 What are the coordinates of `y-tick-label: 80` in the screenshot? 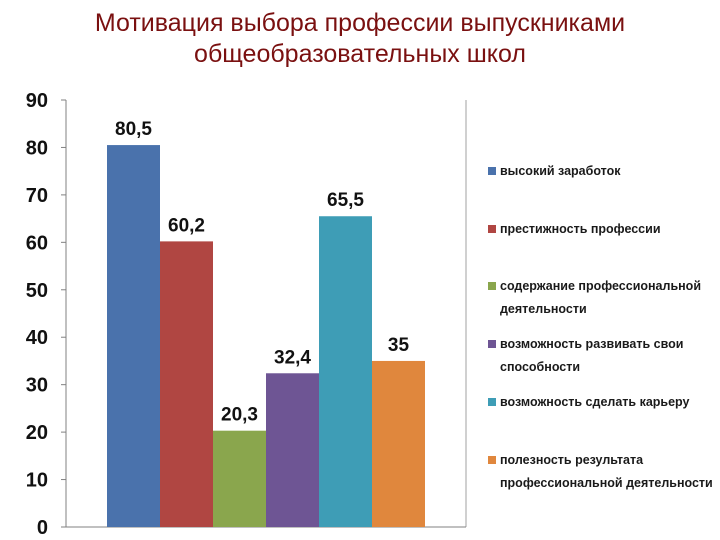 It's located at (37, 148).